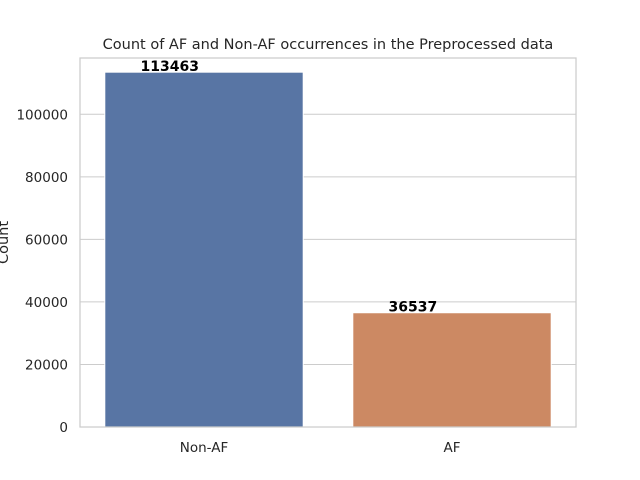 Image resolution: width=640 pixels, height=480 pixels. What do you see at coordinates (46, 240) in the screenshot?
I see `y-tick-label: 60000` at bounding box center [46, 240].